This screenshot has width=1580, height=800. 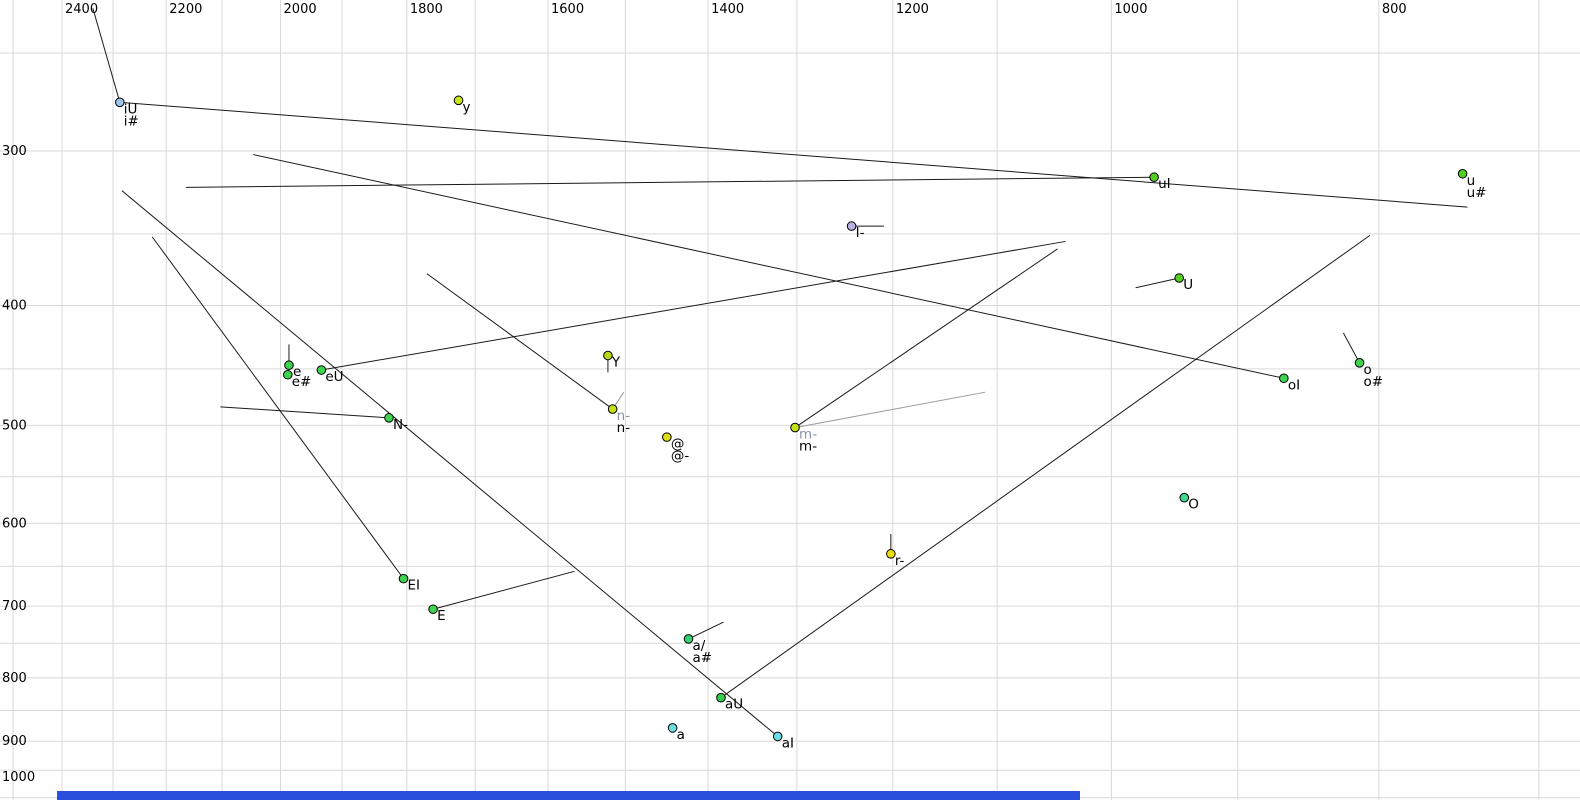 What do you see at coordinates (120, 102) in the screenshot?
I see `vowel-point-iU` at bounding box center [120, 102].